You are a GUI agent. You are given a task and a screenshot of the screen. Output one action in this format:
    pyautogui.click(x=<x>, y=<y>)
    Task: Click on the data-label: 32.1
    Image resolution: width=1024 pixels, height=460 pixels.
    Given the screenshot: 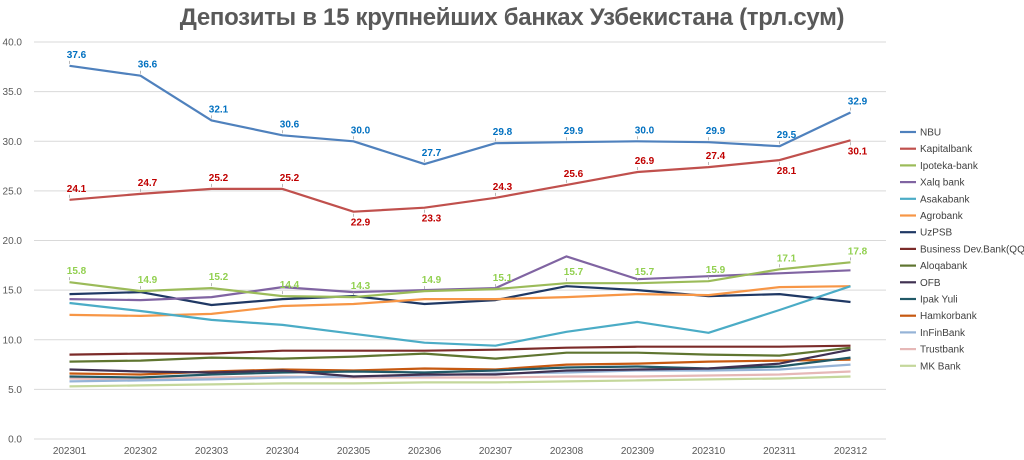 What is the action you would take?
    pyautogui.click(x=219, y=109)
    